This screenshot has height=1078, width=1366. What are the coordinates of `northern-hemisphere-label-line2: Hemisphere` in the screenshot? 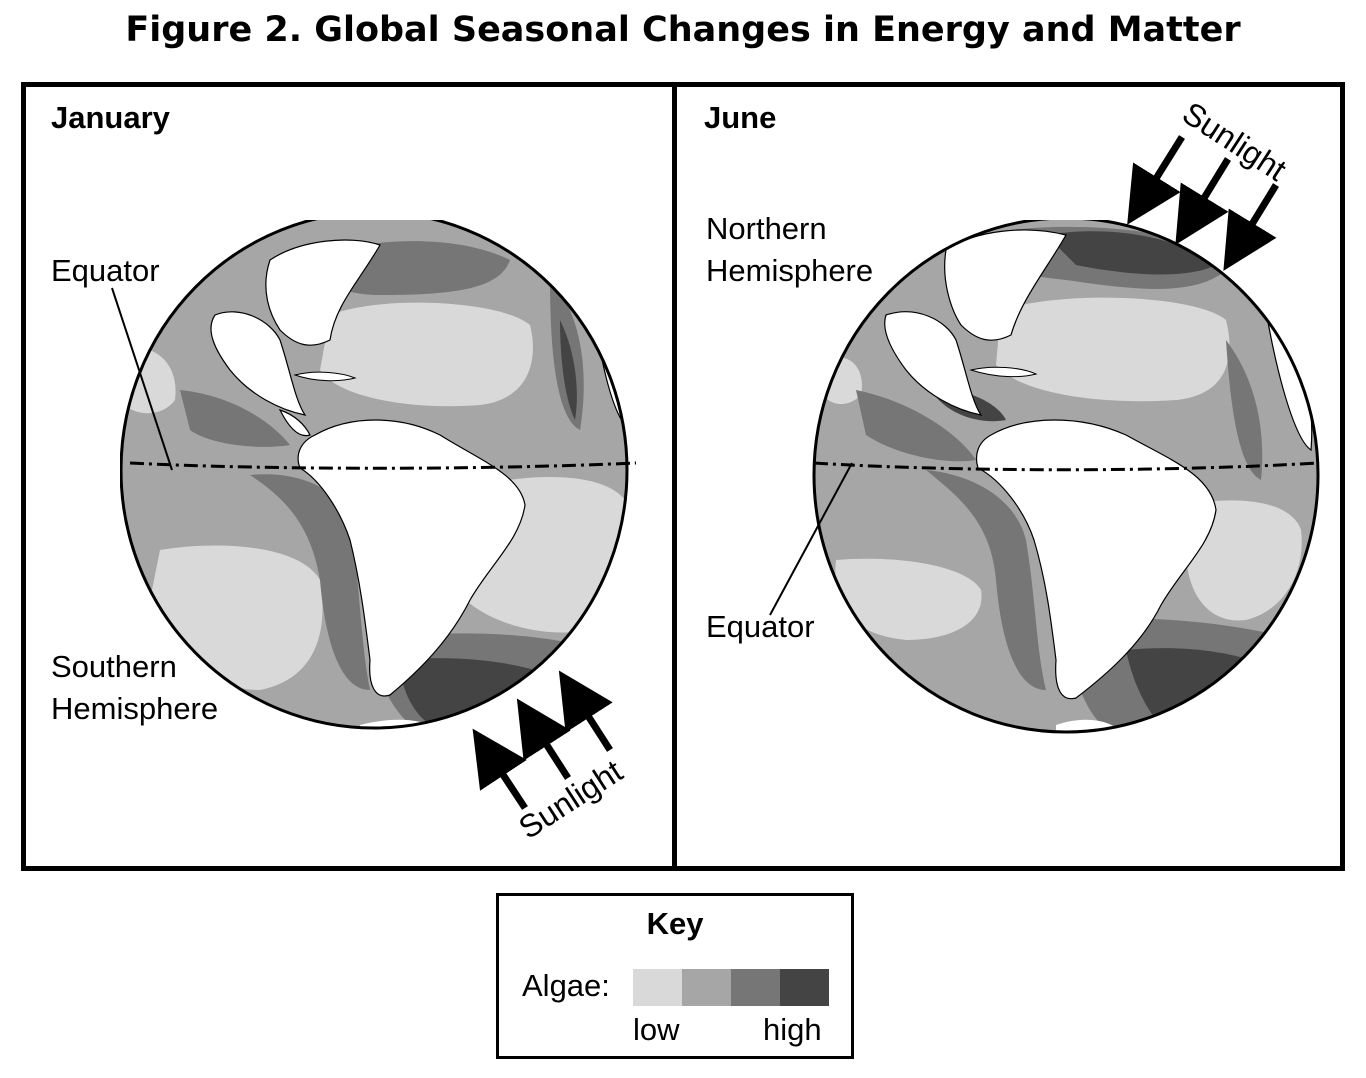 It's located at (790, 270).